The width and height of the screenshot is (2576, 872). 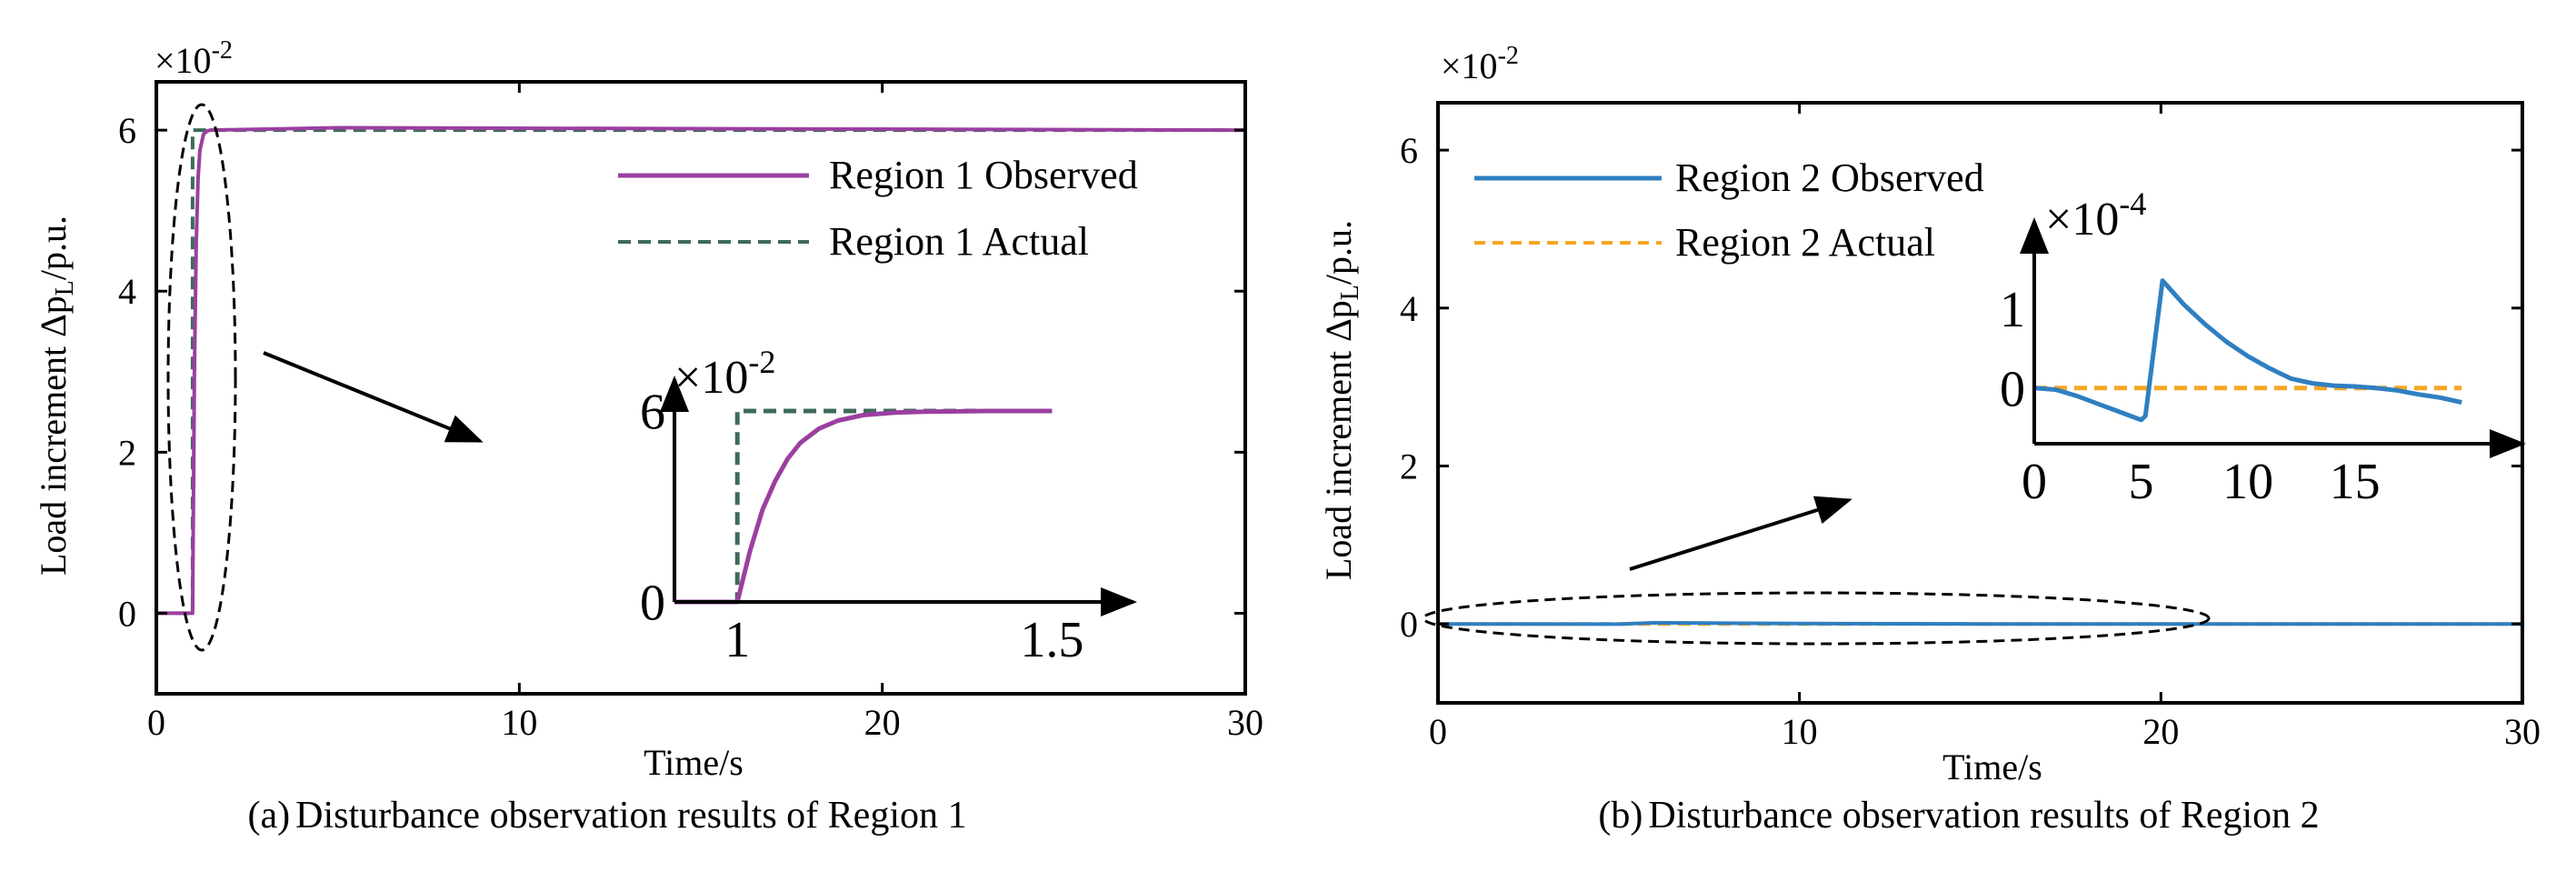 What do you see at coordinates (127, 453) in the screenshot?
I see `y-tick-label-a: 2` at bounding box center [127, 453].